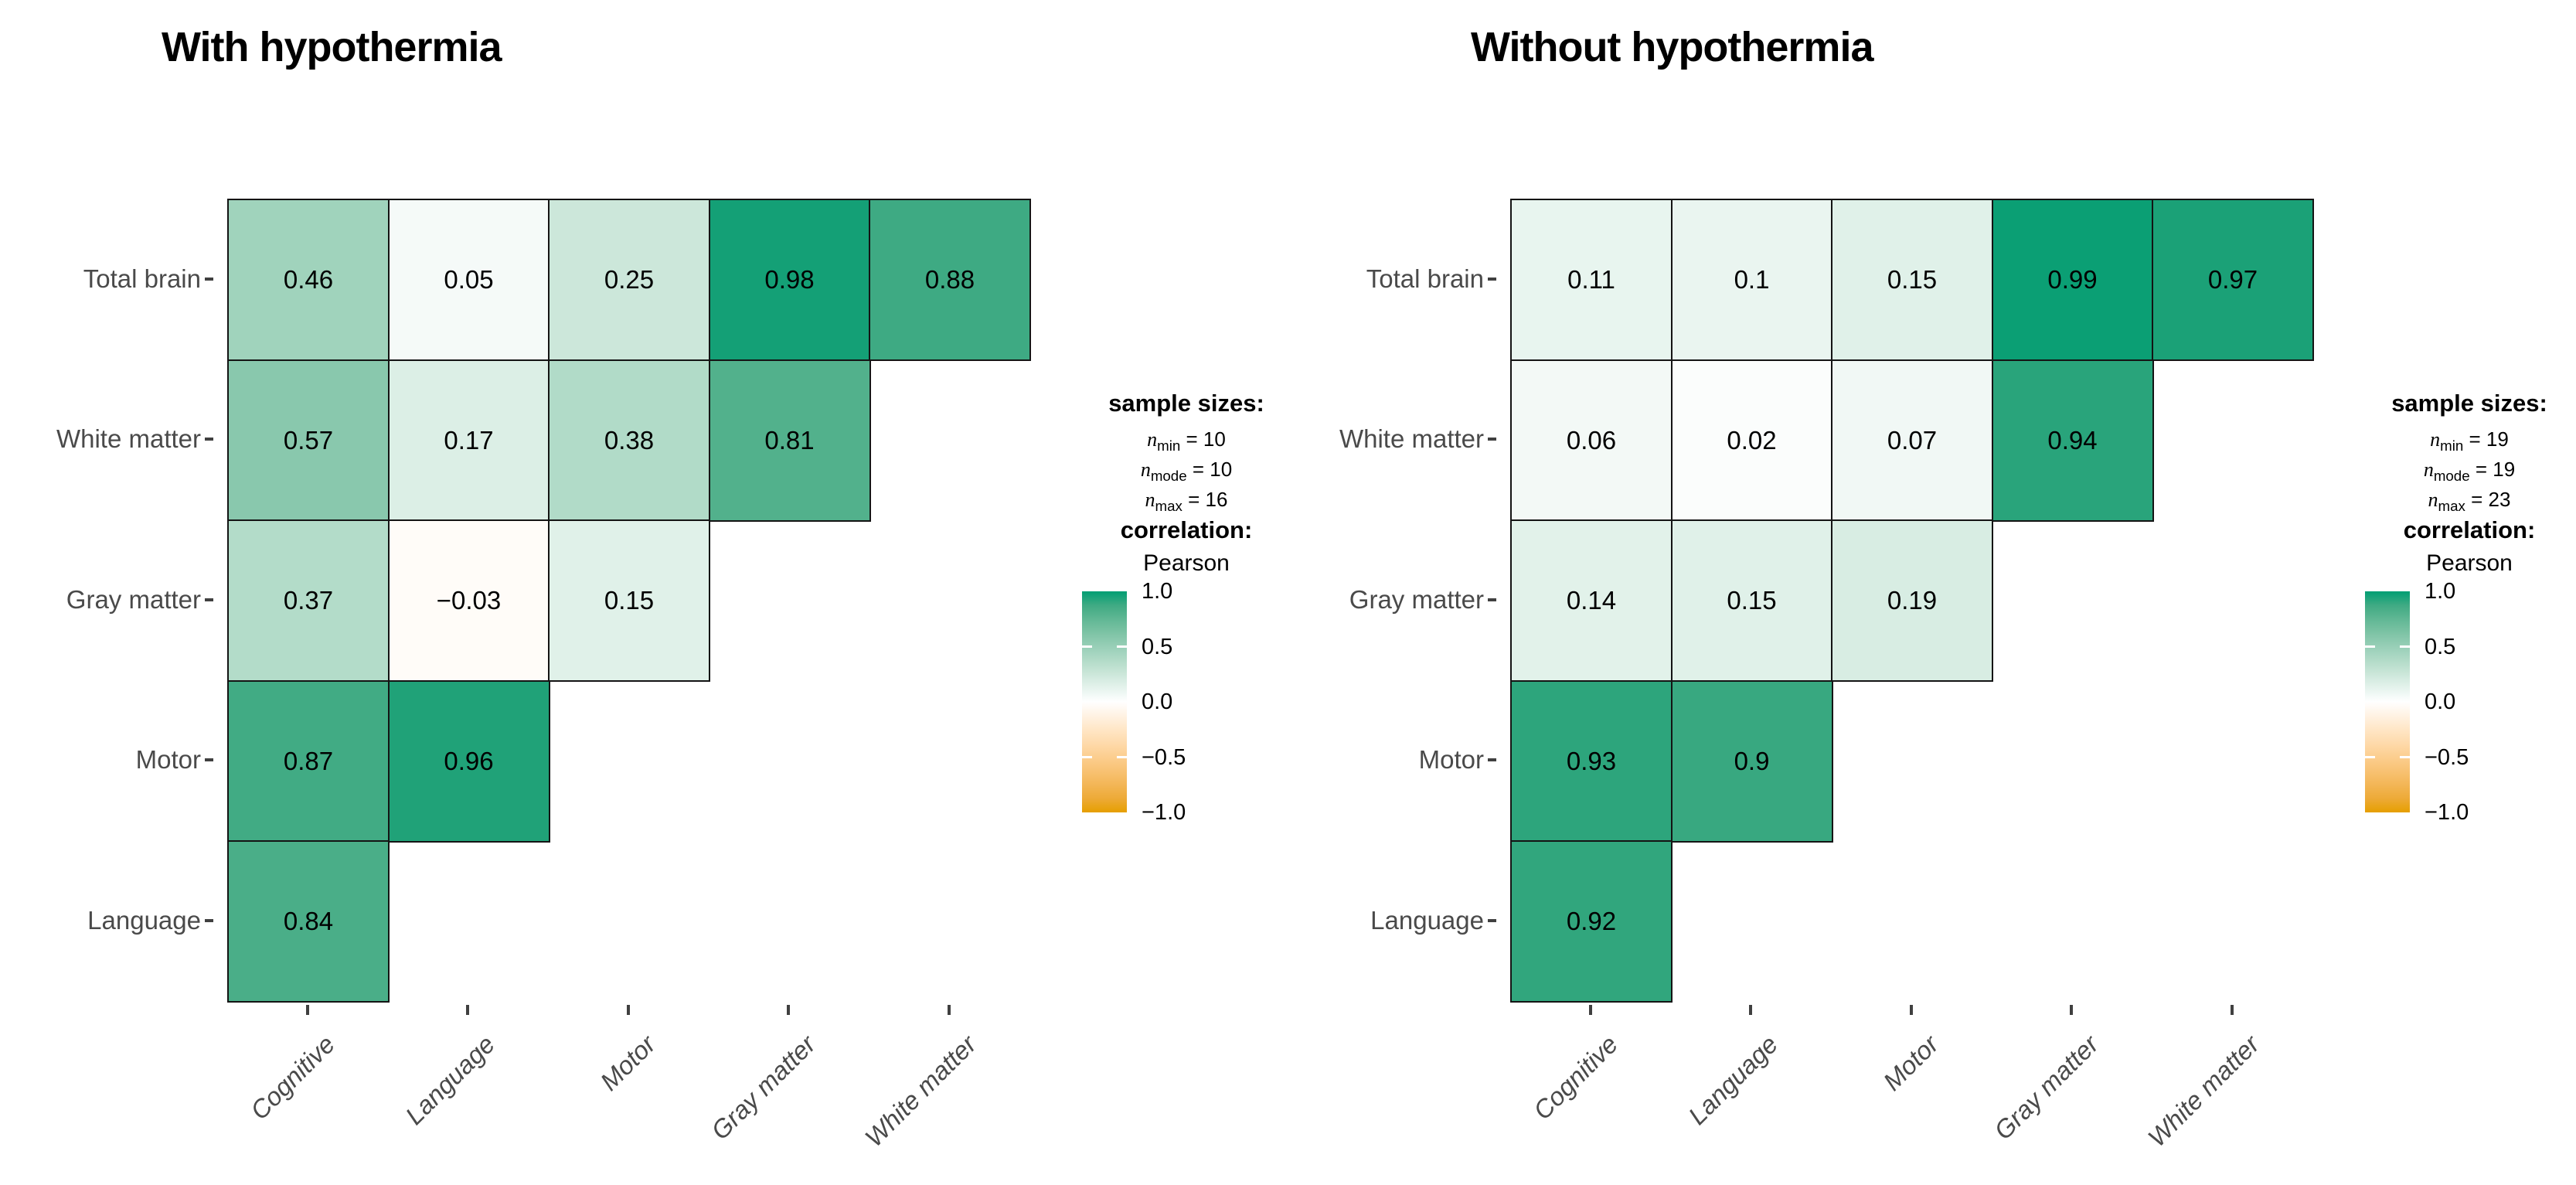 The width and height of the screenshot is (2576, 1185). I want to click on cell-value: 0.94, so click(2072, 440).